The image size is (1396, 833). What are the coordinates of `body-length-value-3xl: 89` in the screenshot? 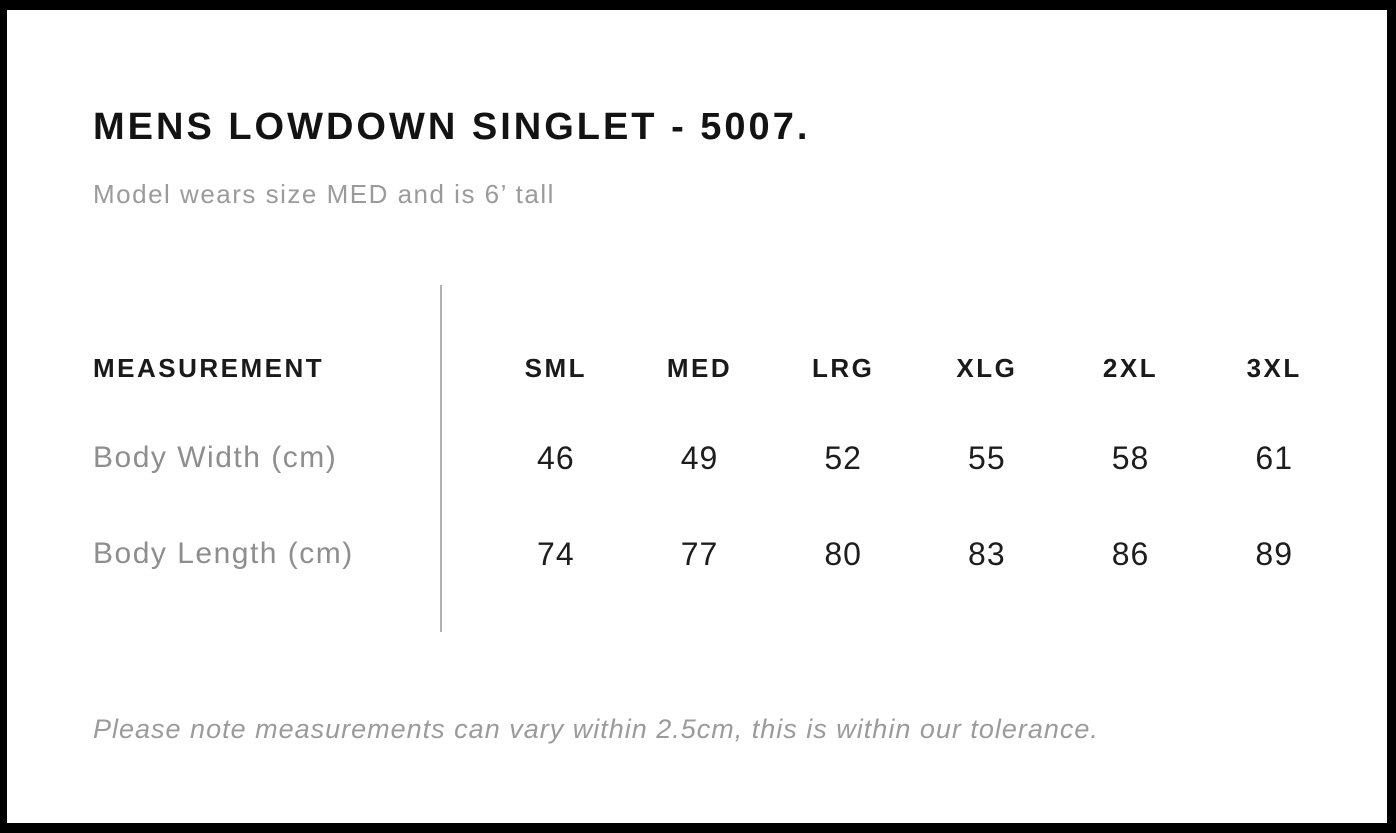 It's located at (1274, 553).